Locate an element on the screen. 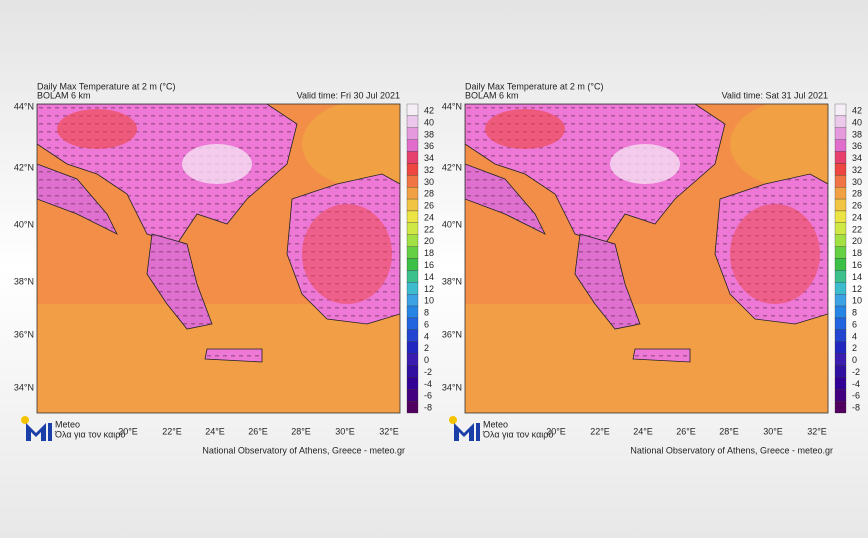  lon-label: 24°E is located at coordinates (215, 431).